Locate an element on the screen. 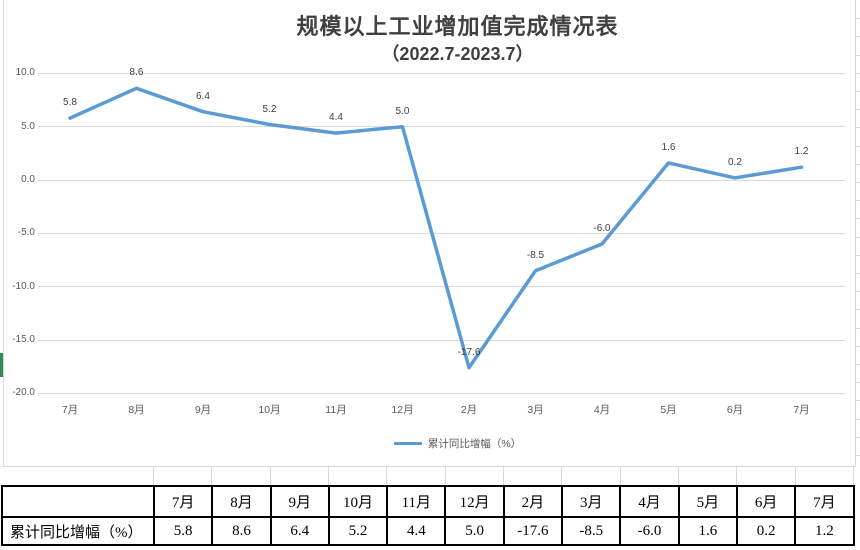 Image resolution: width=860 pixels, height=550 pixels. table-header-cell: 9月 is located at coordinates (299, 501).